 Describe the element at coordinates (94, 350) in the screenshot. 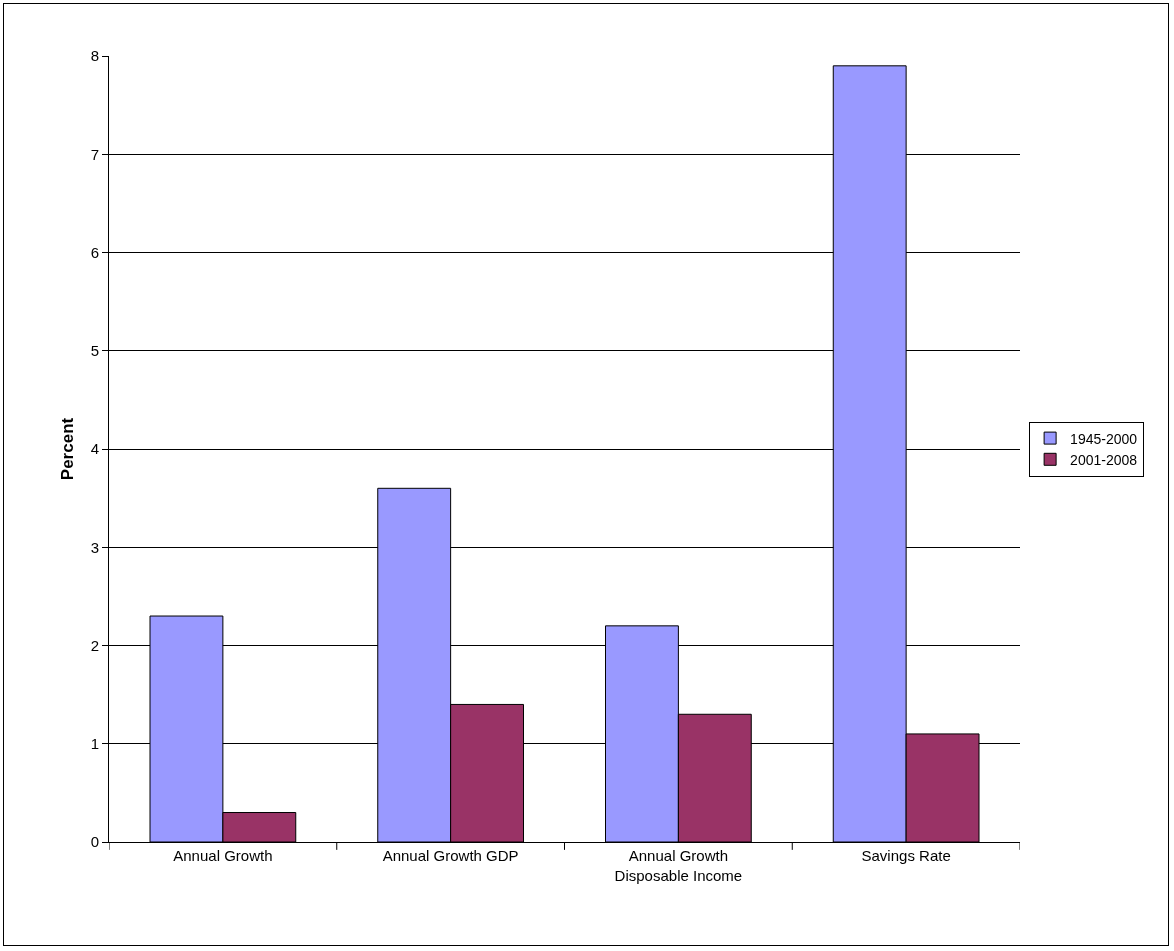

I see `y-tick-label: 5` at that location.